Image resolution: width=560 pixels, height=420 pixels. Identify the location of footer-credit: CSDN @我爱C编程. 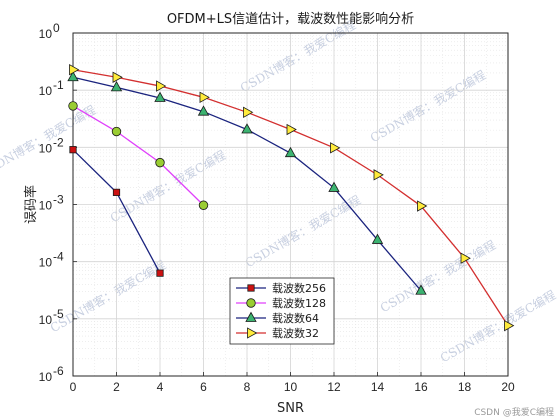
(514, 413).